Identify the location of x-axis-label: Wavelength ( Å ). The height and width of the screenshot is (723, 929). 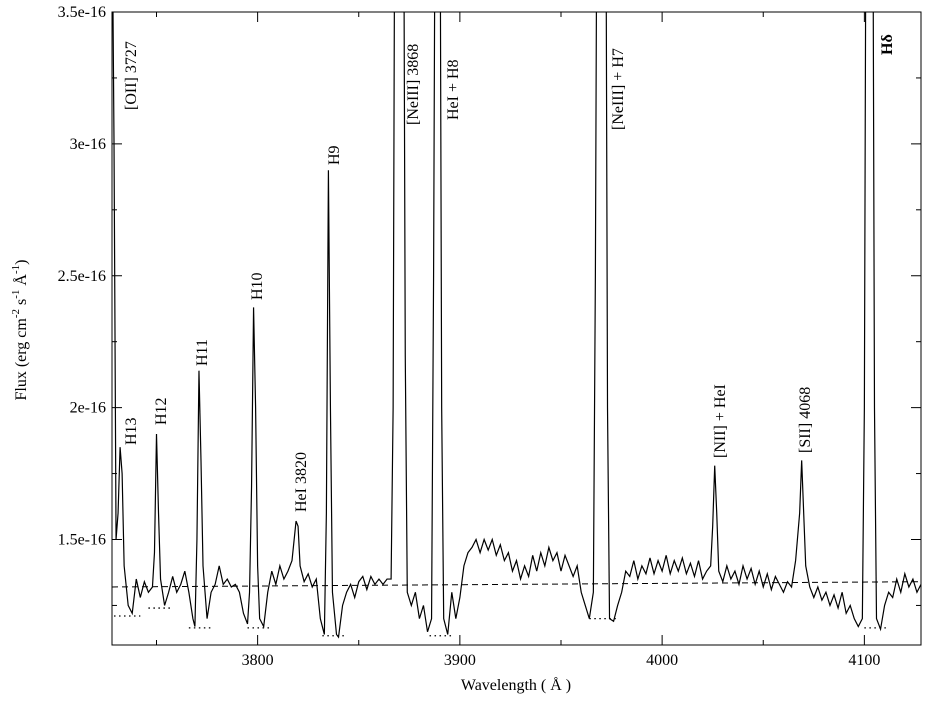
(516, 685).